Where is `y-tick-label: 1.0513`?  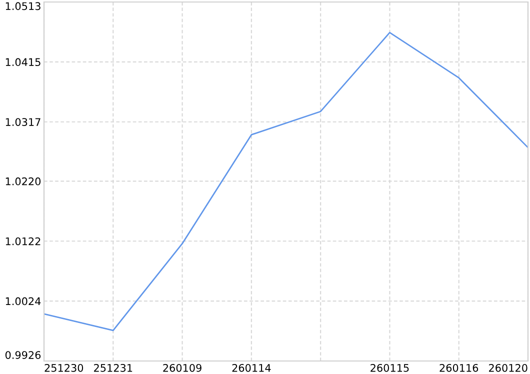
y-tick-label: 1.0513 is located at coordinates (23, 6).